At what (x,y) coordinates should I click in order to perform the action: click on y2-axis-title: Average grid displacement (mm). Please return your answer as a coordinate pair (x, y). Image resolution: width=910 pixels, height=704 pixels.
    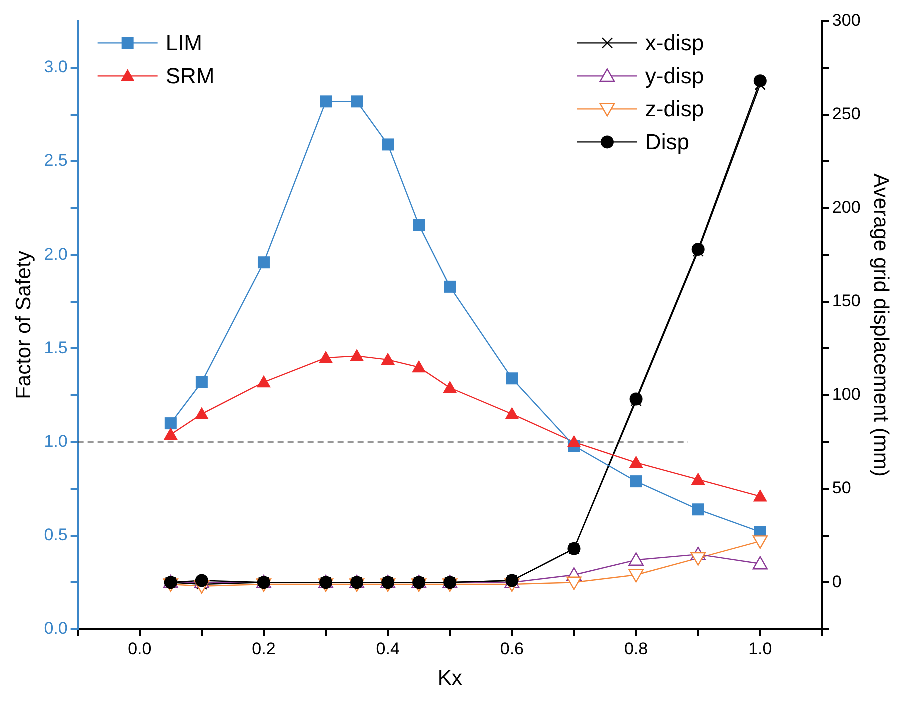
    Looking at the image, I should click on (881, 325).